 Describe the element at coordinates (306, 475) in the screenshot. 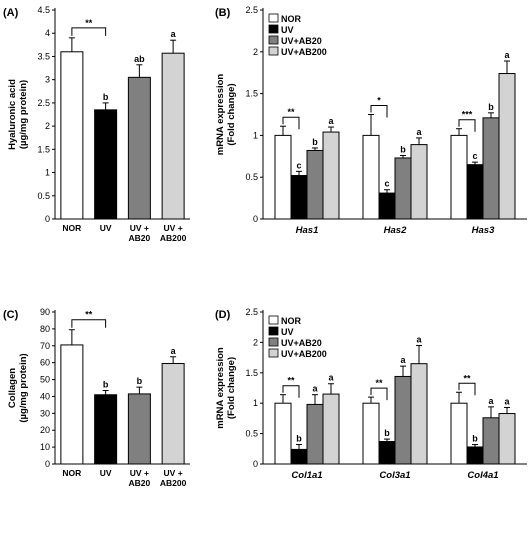

I see `x-tick-label: Col1a1` at that location.